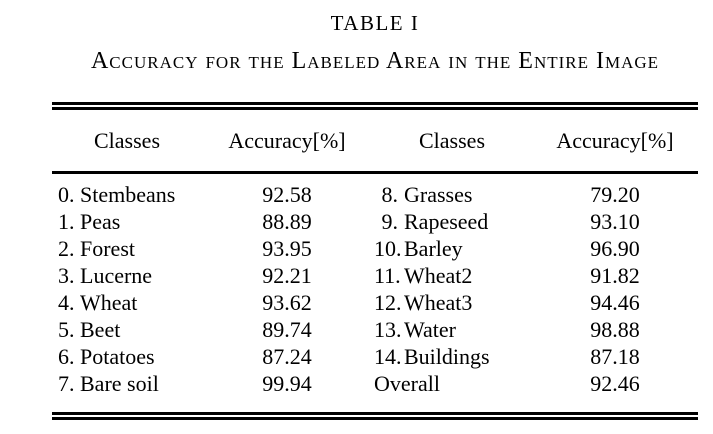  I want to click on class-cell: 13. Water, so click(452, 329).